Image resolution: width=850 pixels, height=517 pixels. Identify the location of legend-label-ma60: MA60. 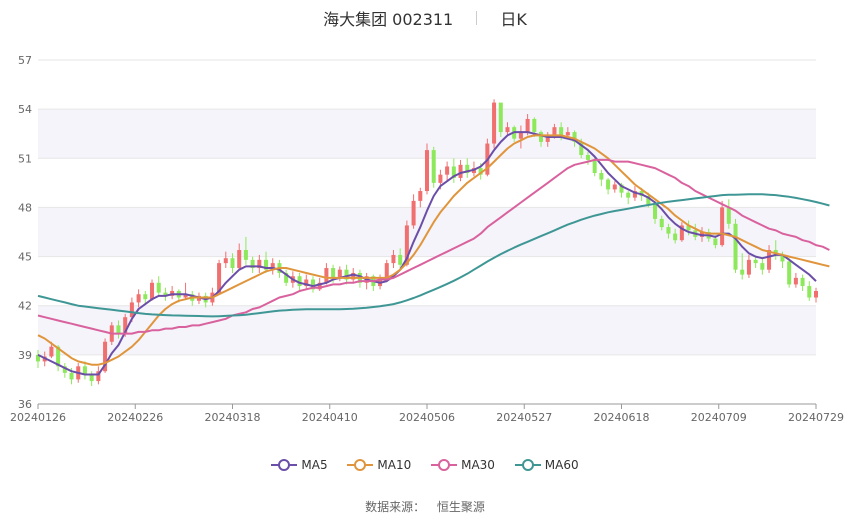
(561, 465).